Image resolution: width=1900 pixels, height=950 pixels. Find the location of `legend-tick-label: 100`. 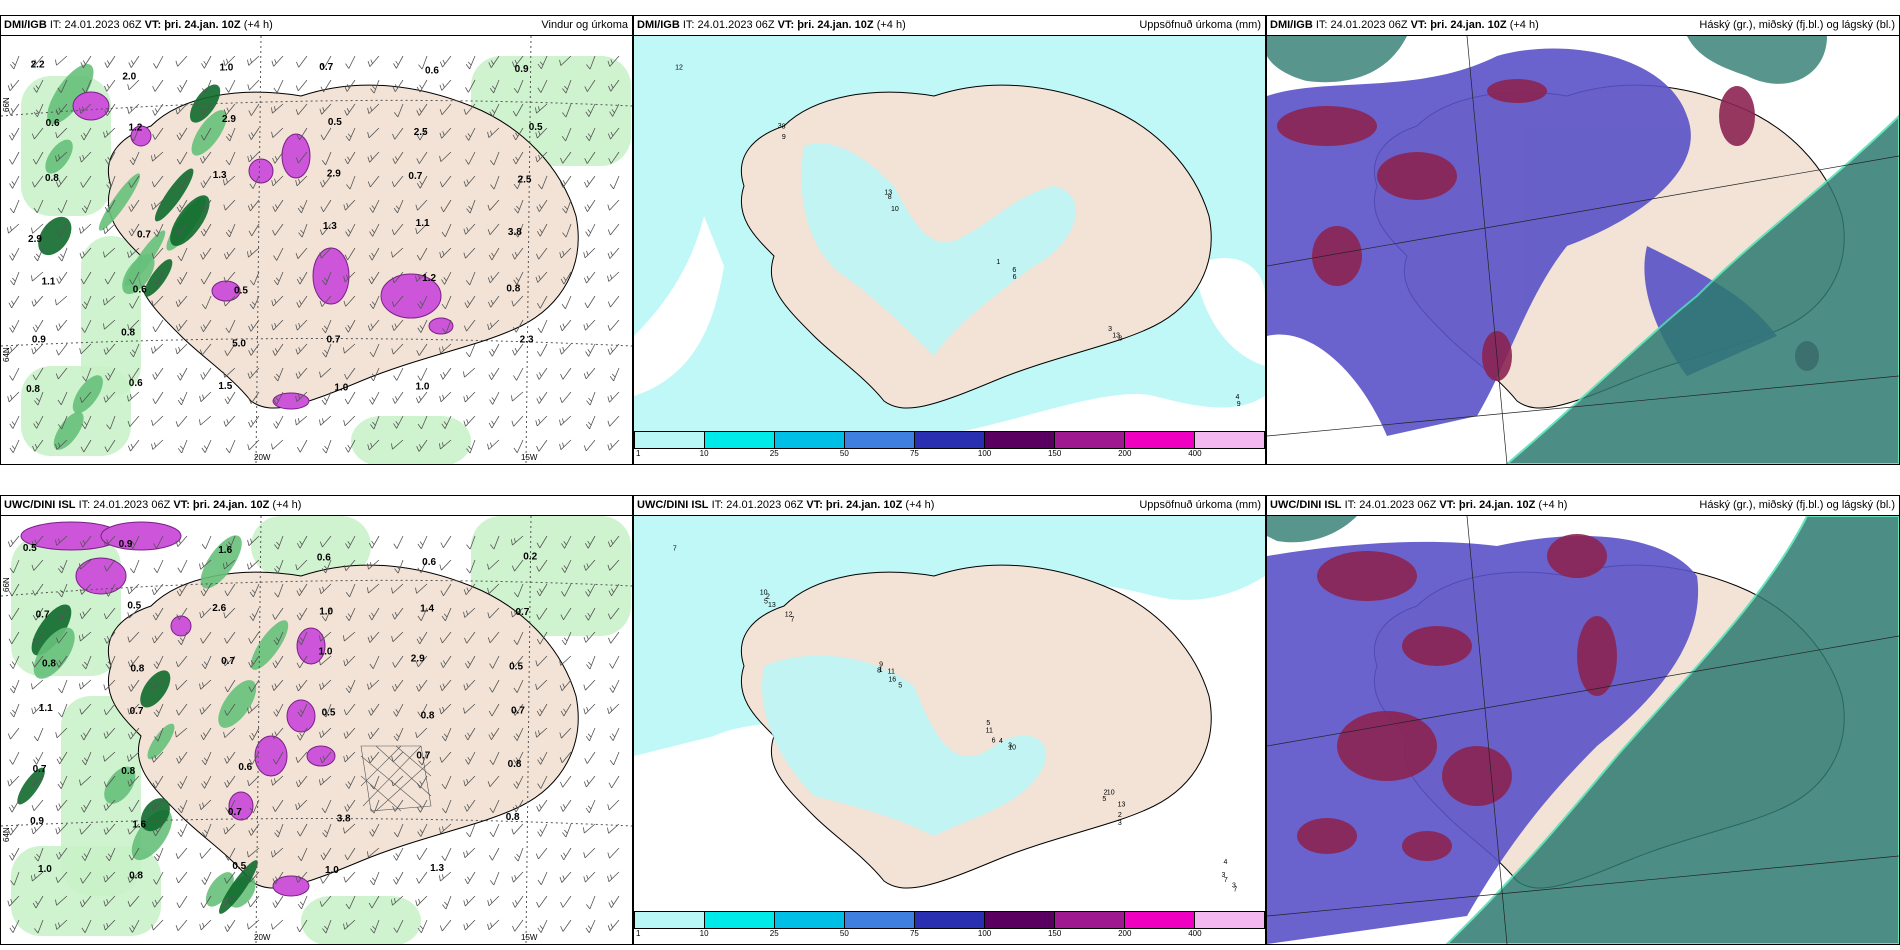

legend-tick-label: 100 is located at coordinates (984, 933).